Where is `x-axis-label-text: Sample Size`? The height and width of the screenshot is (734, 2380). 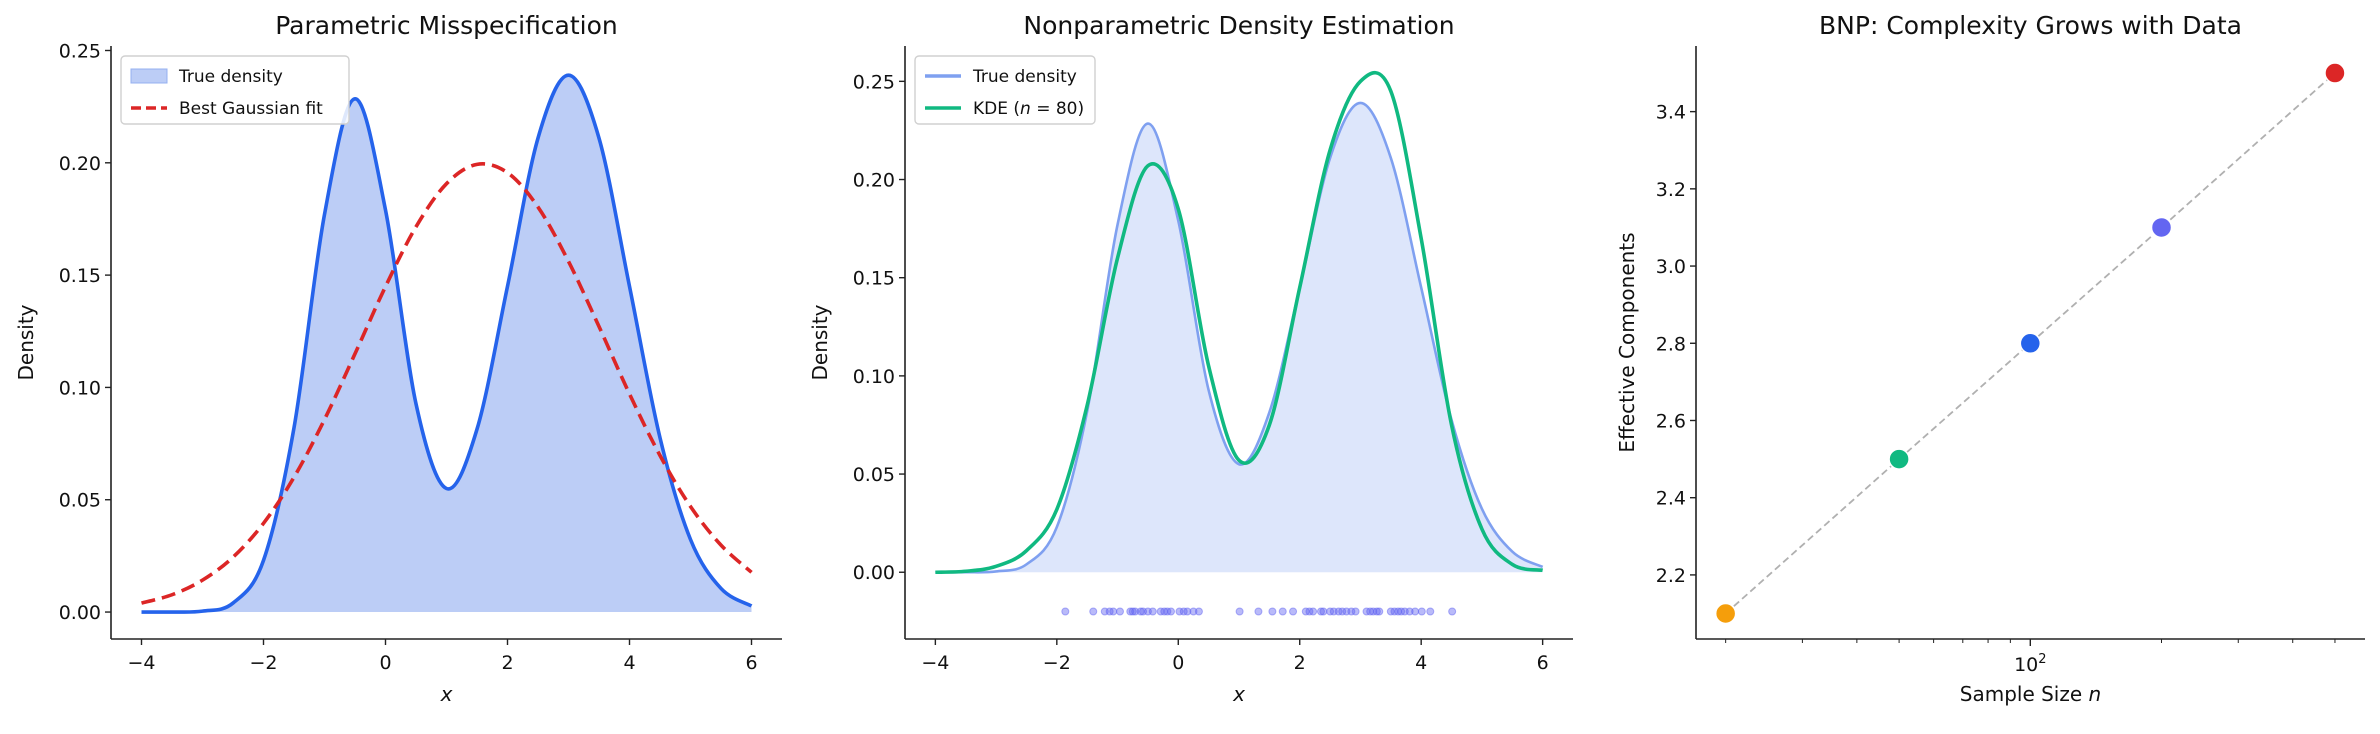 x-axis-label-text: Sample Size is located at coordinates (2024, 694).